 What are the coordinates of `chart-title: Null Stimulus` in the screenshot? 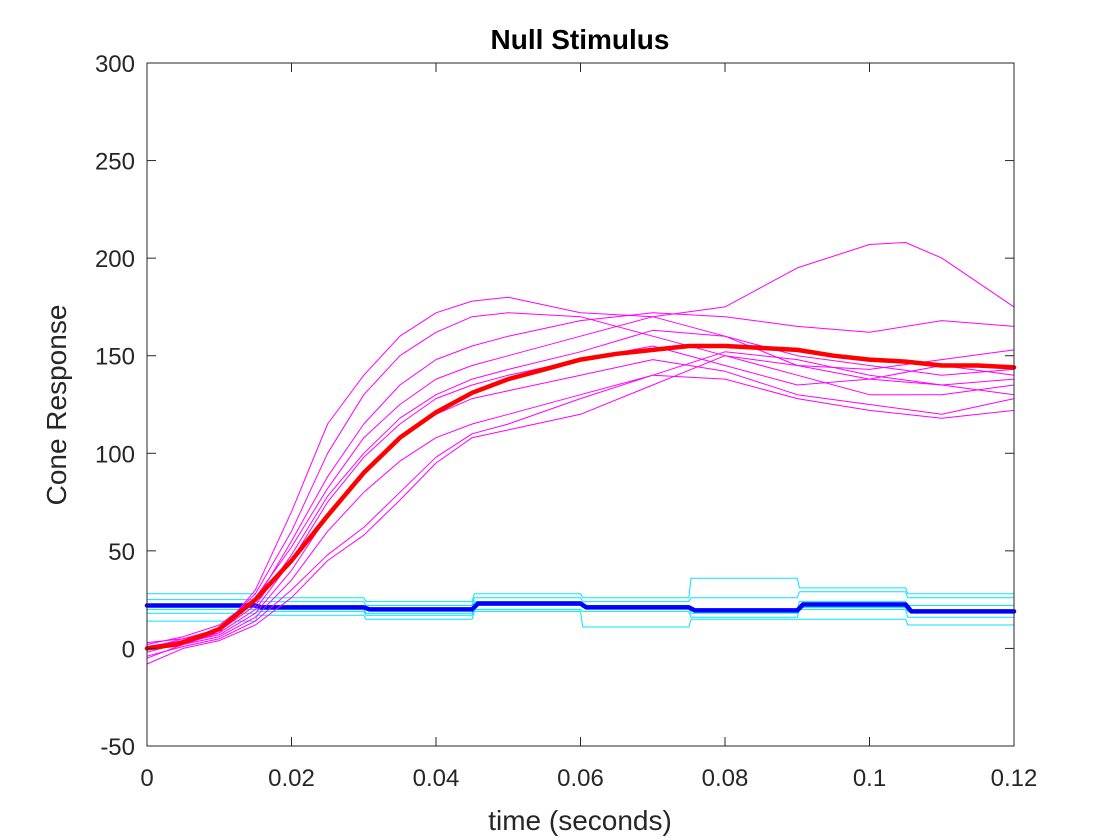 It's located at (580, 39).